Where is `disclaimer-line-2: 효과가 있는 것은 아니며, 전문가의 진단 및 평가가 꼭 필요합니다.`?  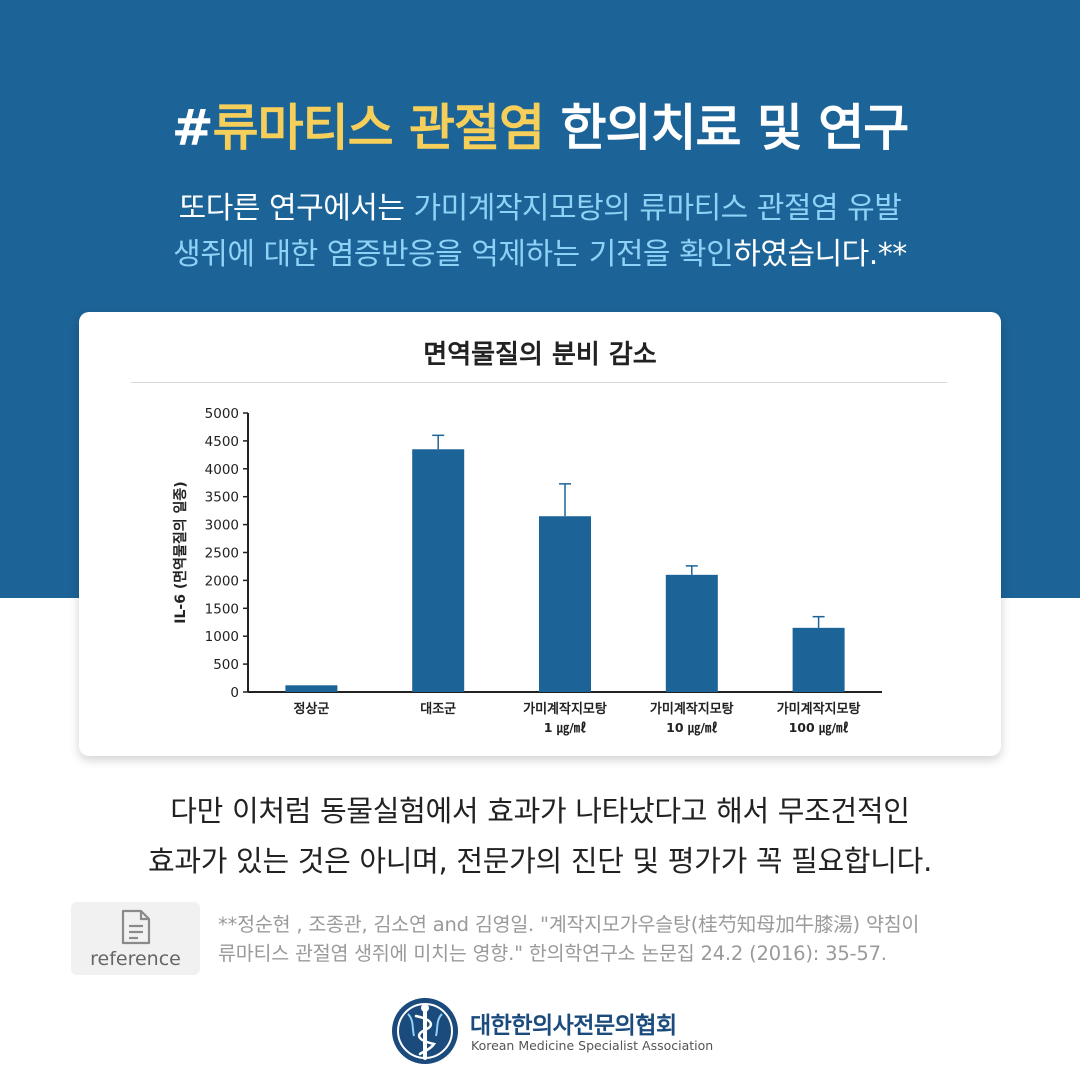
disclaimer-line-2: 효과가 있는 것은 아니며, 전문가의 진단 및 평가가 꼭 필요합니다. is located at coordinates (540, 861).